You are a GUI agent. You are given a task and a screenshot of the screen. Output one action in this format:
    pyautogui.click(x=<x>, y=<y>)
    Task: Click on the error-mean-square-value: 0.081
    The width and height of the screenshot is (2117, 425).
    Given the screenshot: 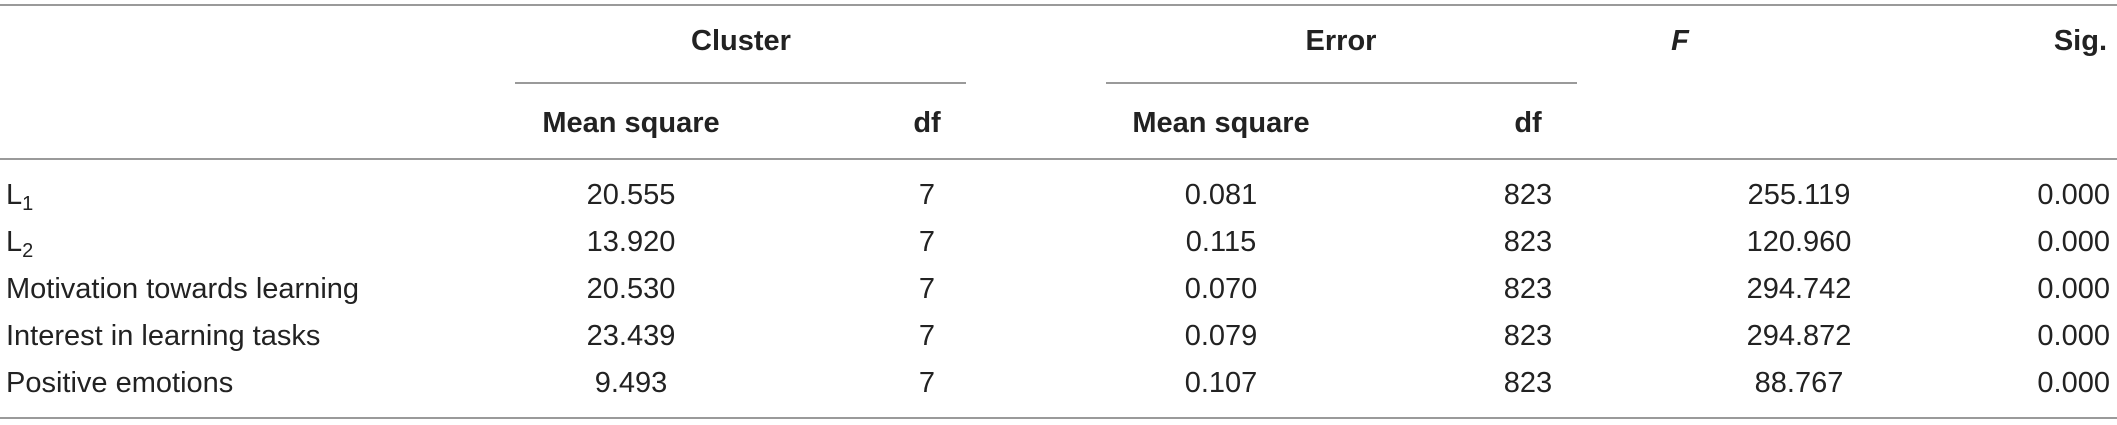 What is the action you would take?
    pyautogui.click(x=1221, y=195)
    